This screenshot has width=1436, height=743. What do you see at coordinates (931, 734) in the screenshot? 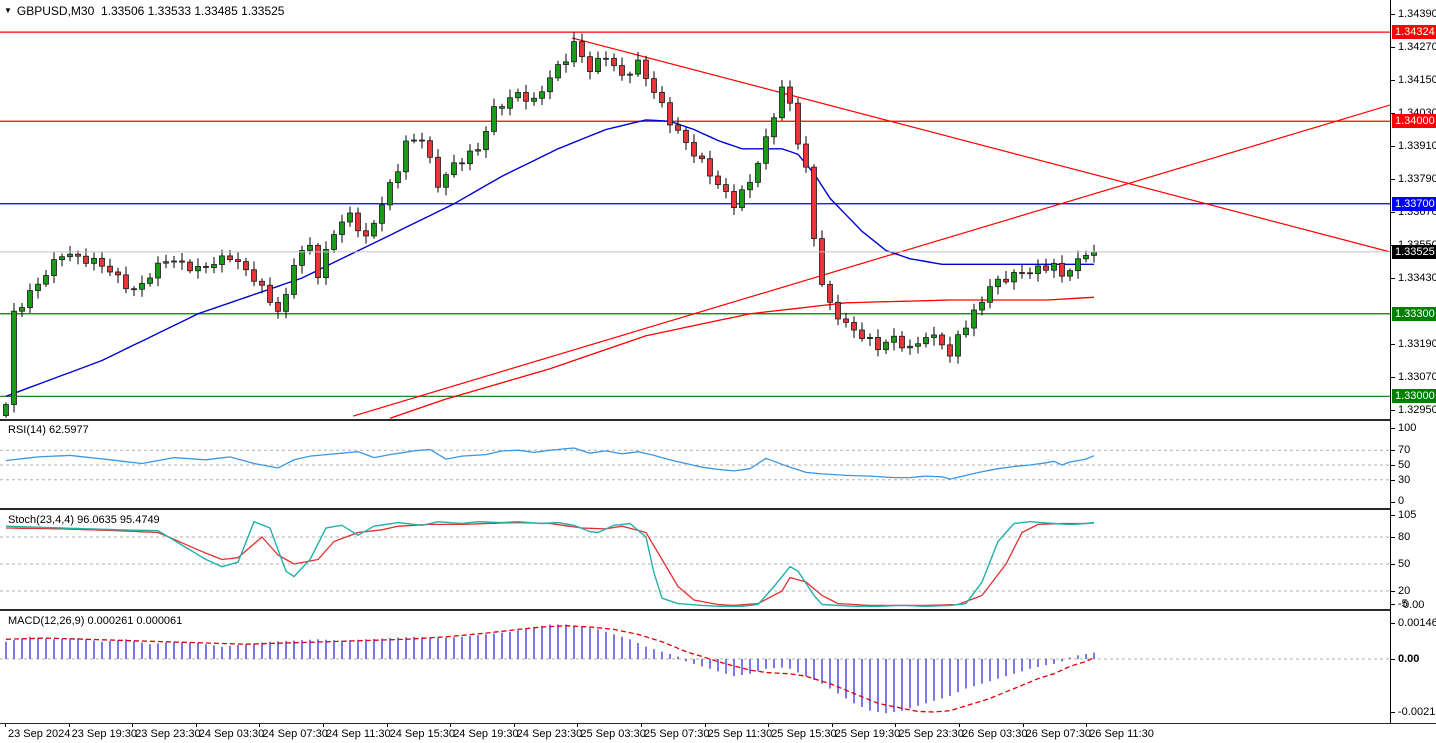
I see `time-tick-label: 25 Sep 23:30` at bounding box center [931, 734].